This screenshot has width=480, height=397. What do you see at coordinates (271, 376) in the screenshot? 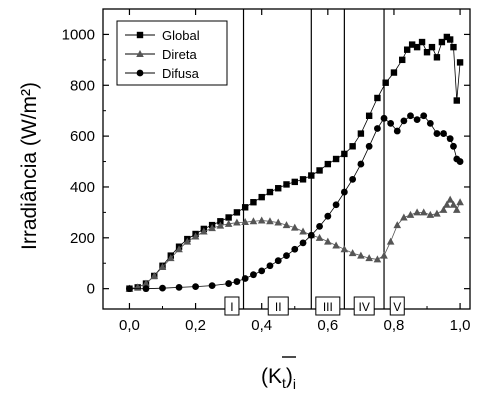
I see `x-axis-title-main: (K` at bounding box center [271, 376].